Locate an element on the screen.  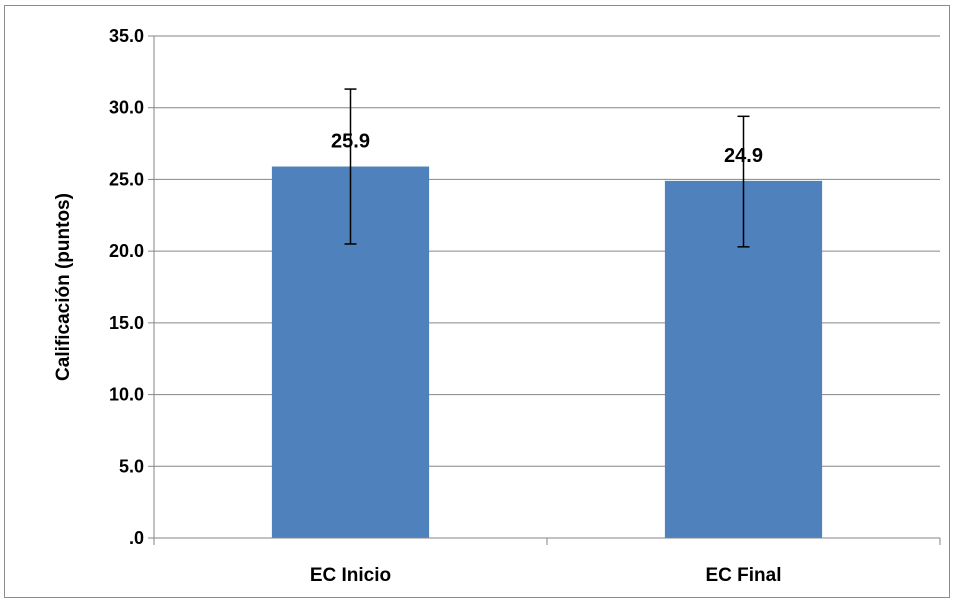
y-tick-label: 35.0 is located at coordinates (126, 36).